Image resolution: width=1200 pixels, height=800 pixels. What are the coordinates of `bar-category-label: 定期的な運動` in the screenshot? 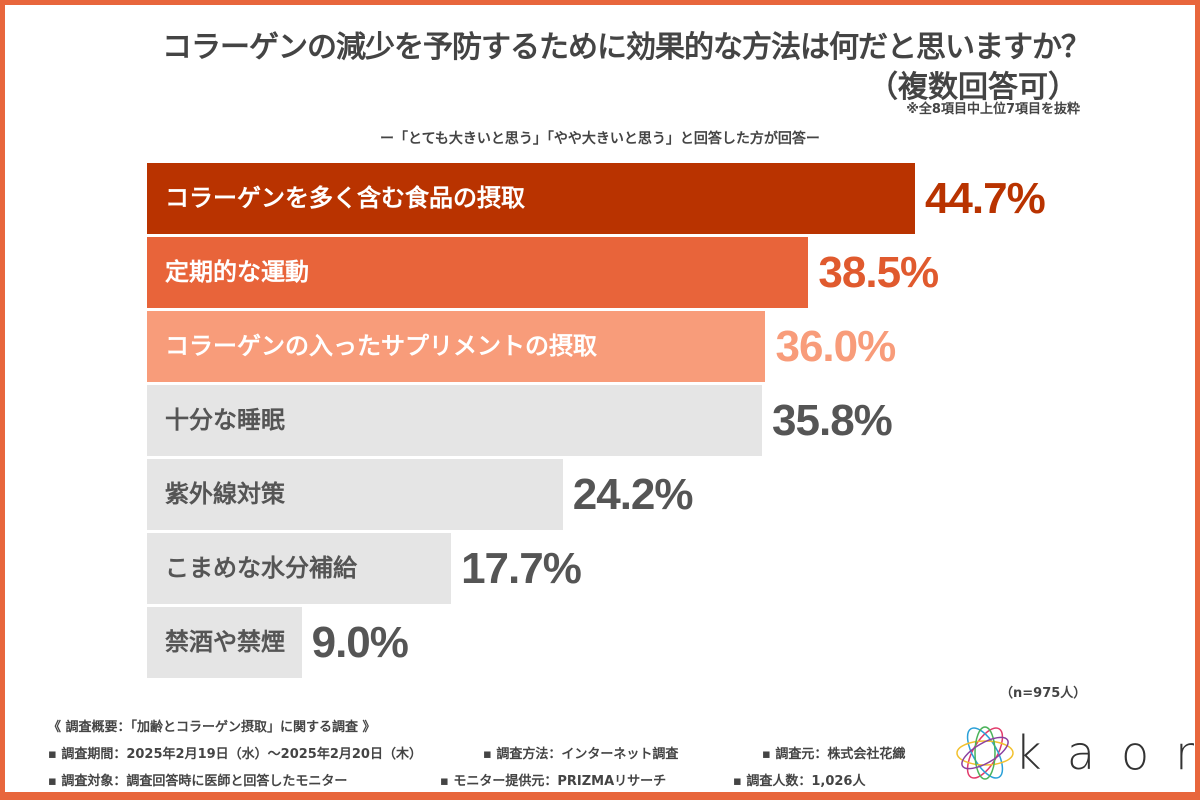 It's located at (237, 272).